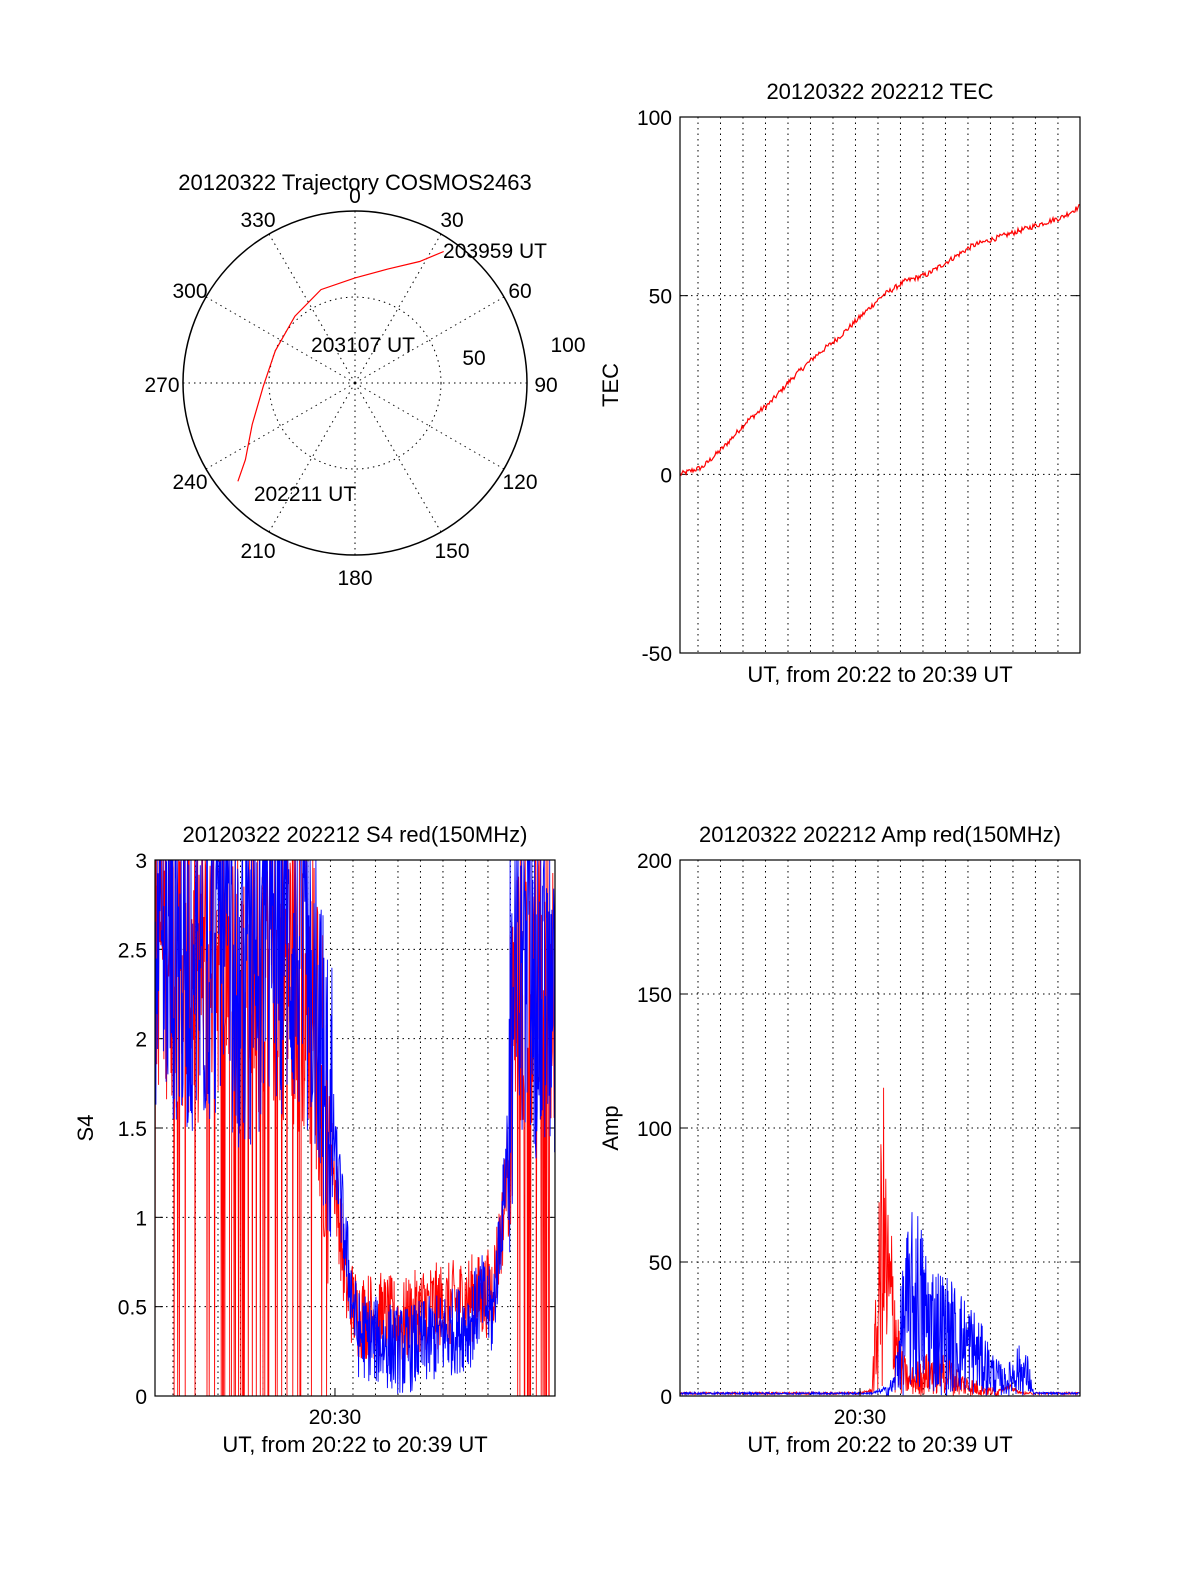 The height and width of the screenshot is (1575, 1200). Describe the element at coordinates (354, 182) in the screenshot. I see `polar-title: 20120322 Trajectory COSMOS2463` at that location.